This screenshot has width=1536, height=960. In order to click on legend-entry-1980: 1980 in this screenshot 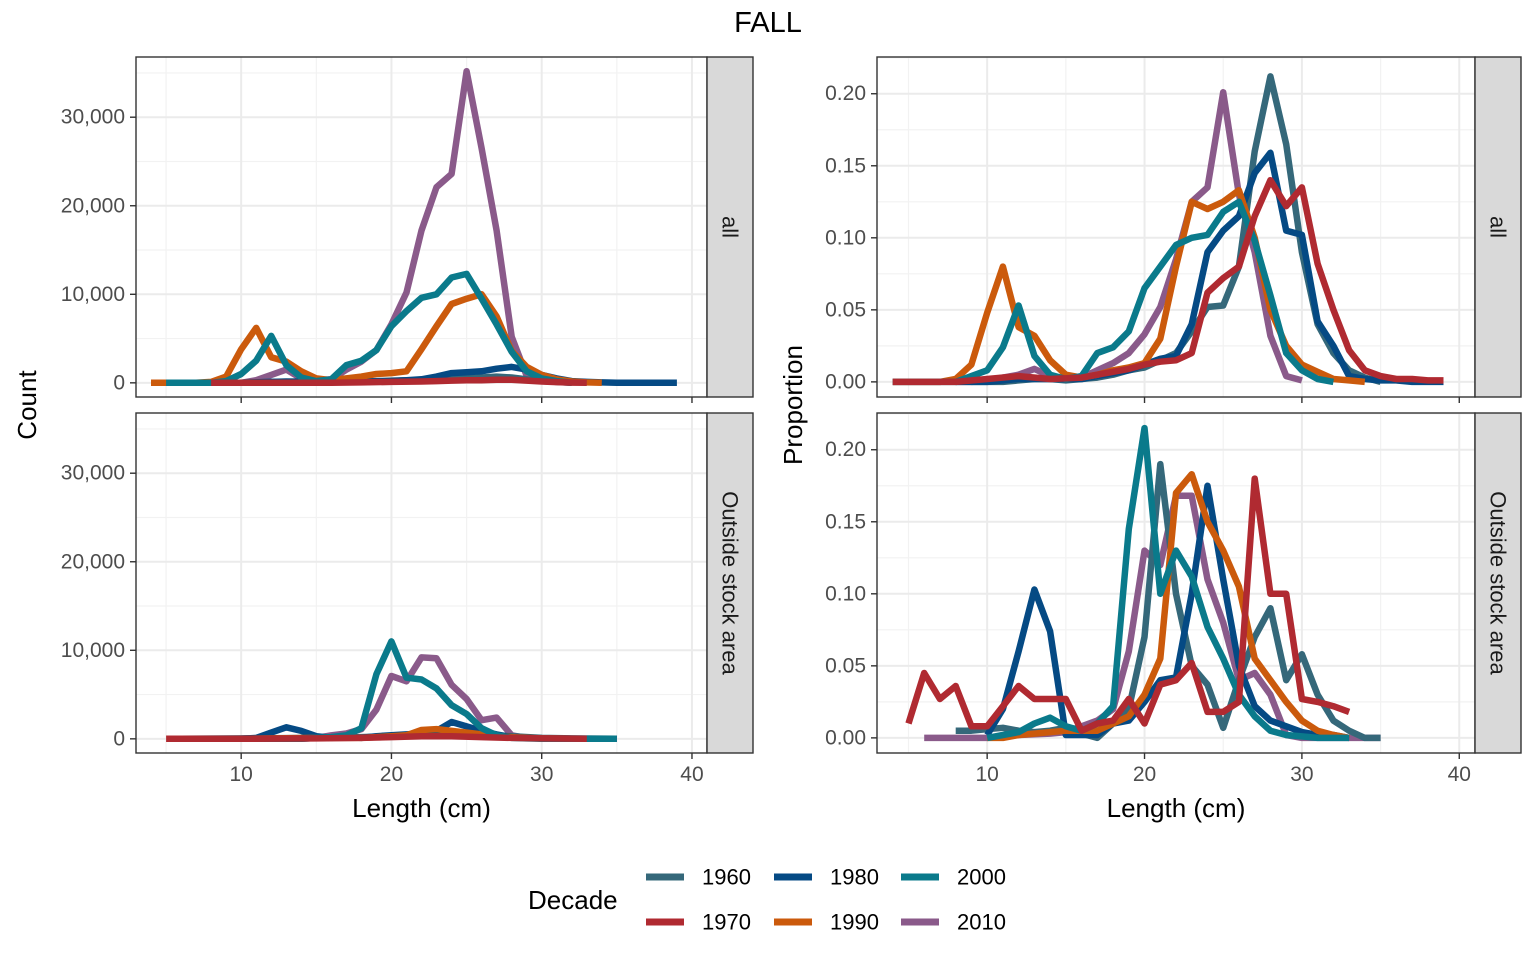, I will do `click(826, 877)`.